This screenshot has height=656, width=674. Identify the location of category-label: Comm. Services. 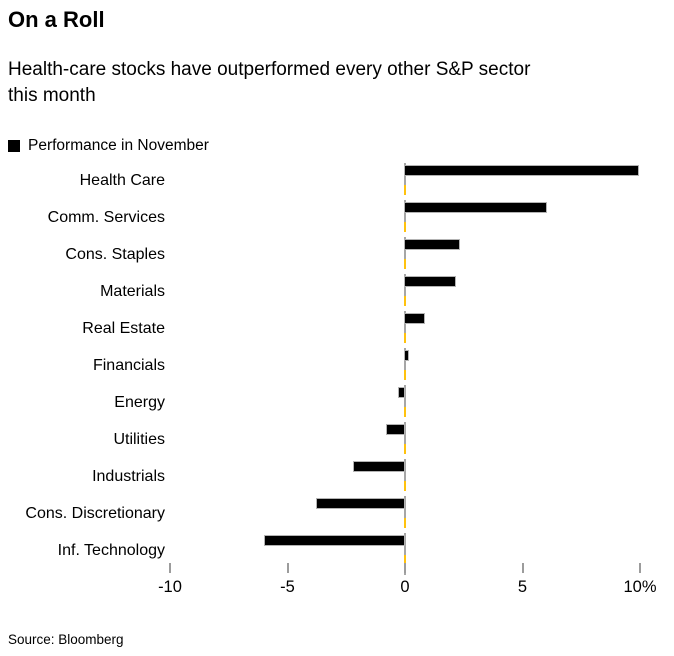
(106, 217).